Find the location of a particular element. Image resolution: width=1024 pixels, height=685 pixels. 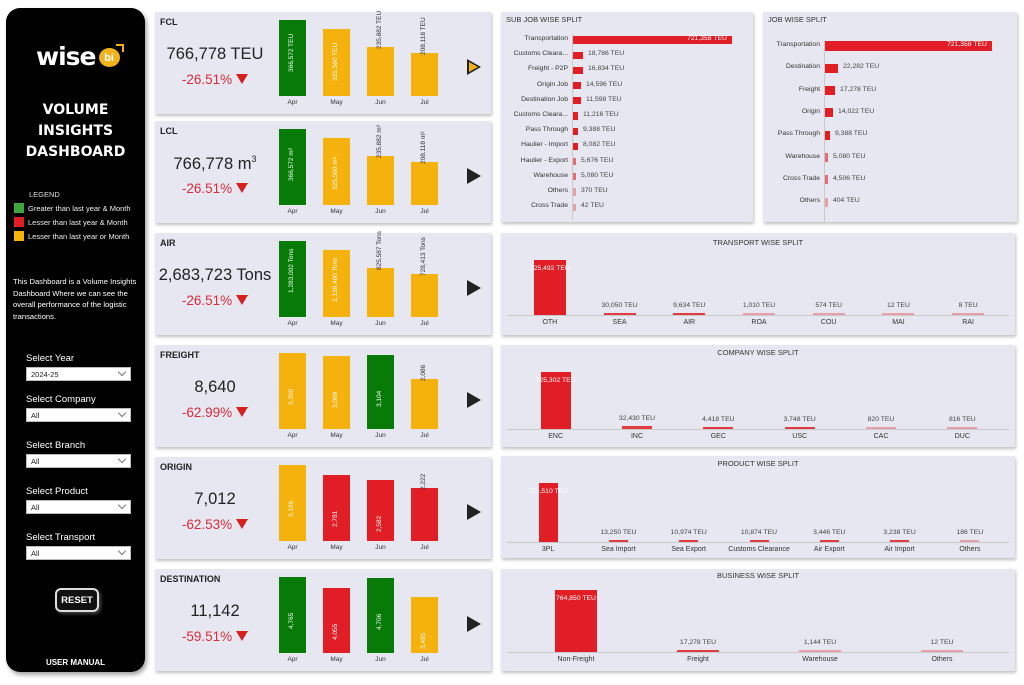

branch-dropdown: All is located at coordinates (78, 461).